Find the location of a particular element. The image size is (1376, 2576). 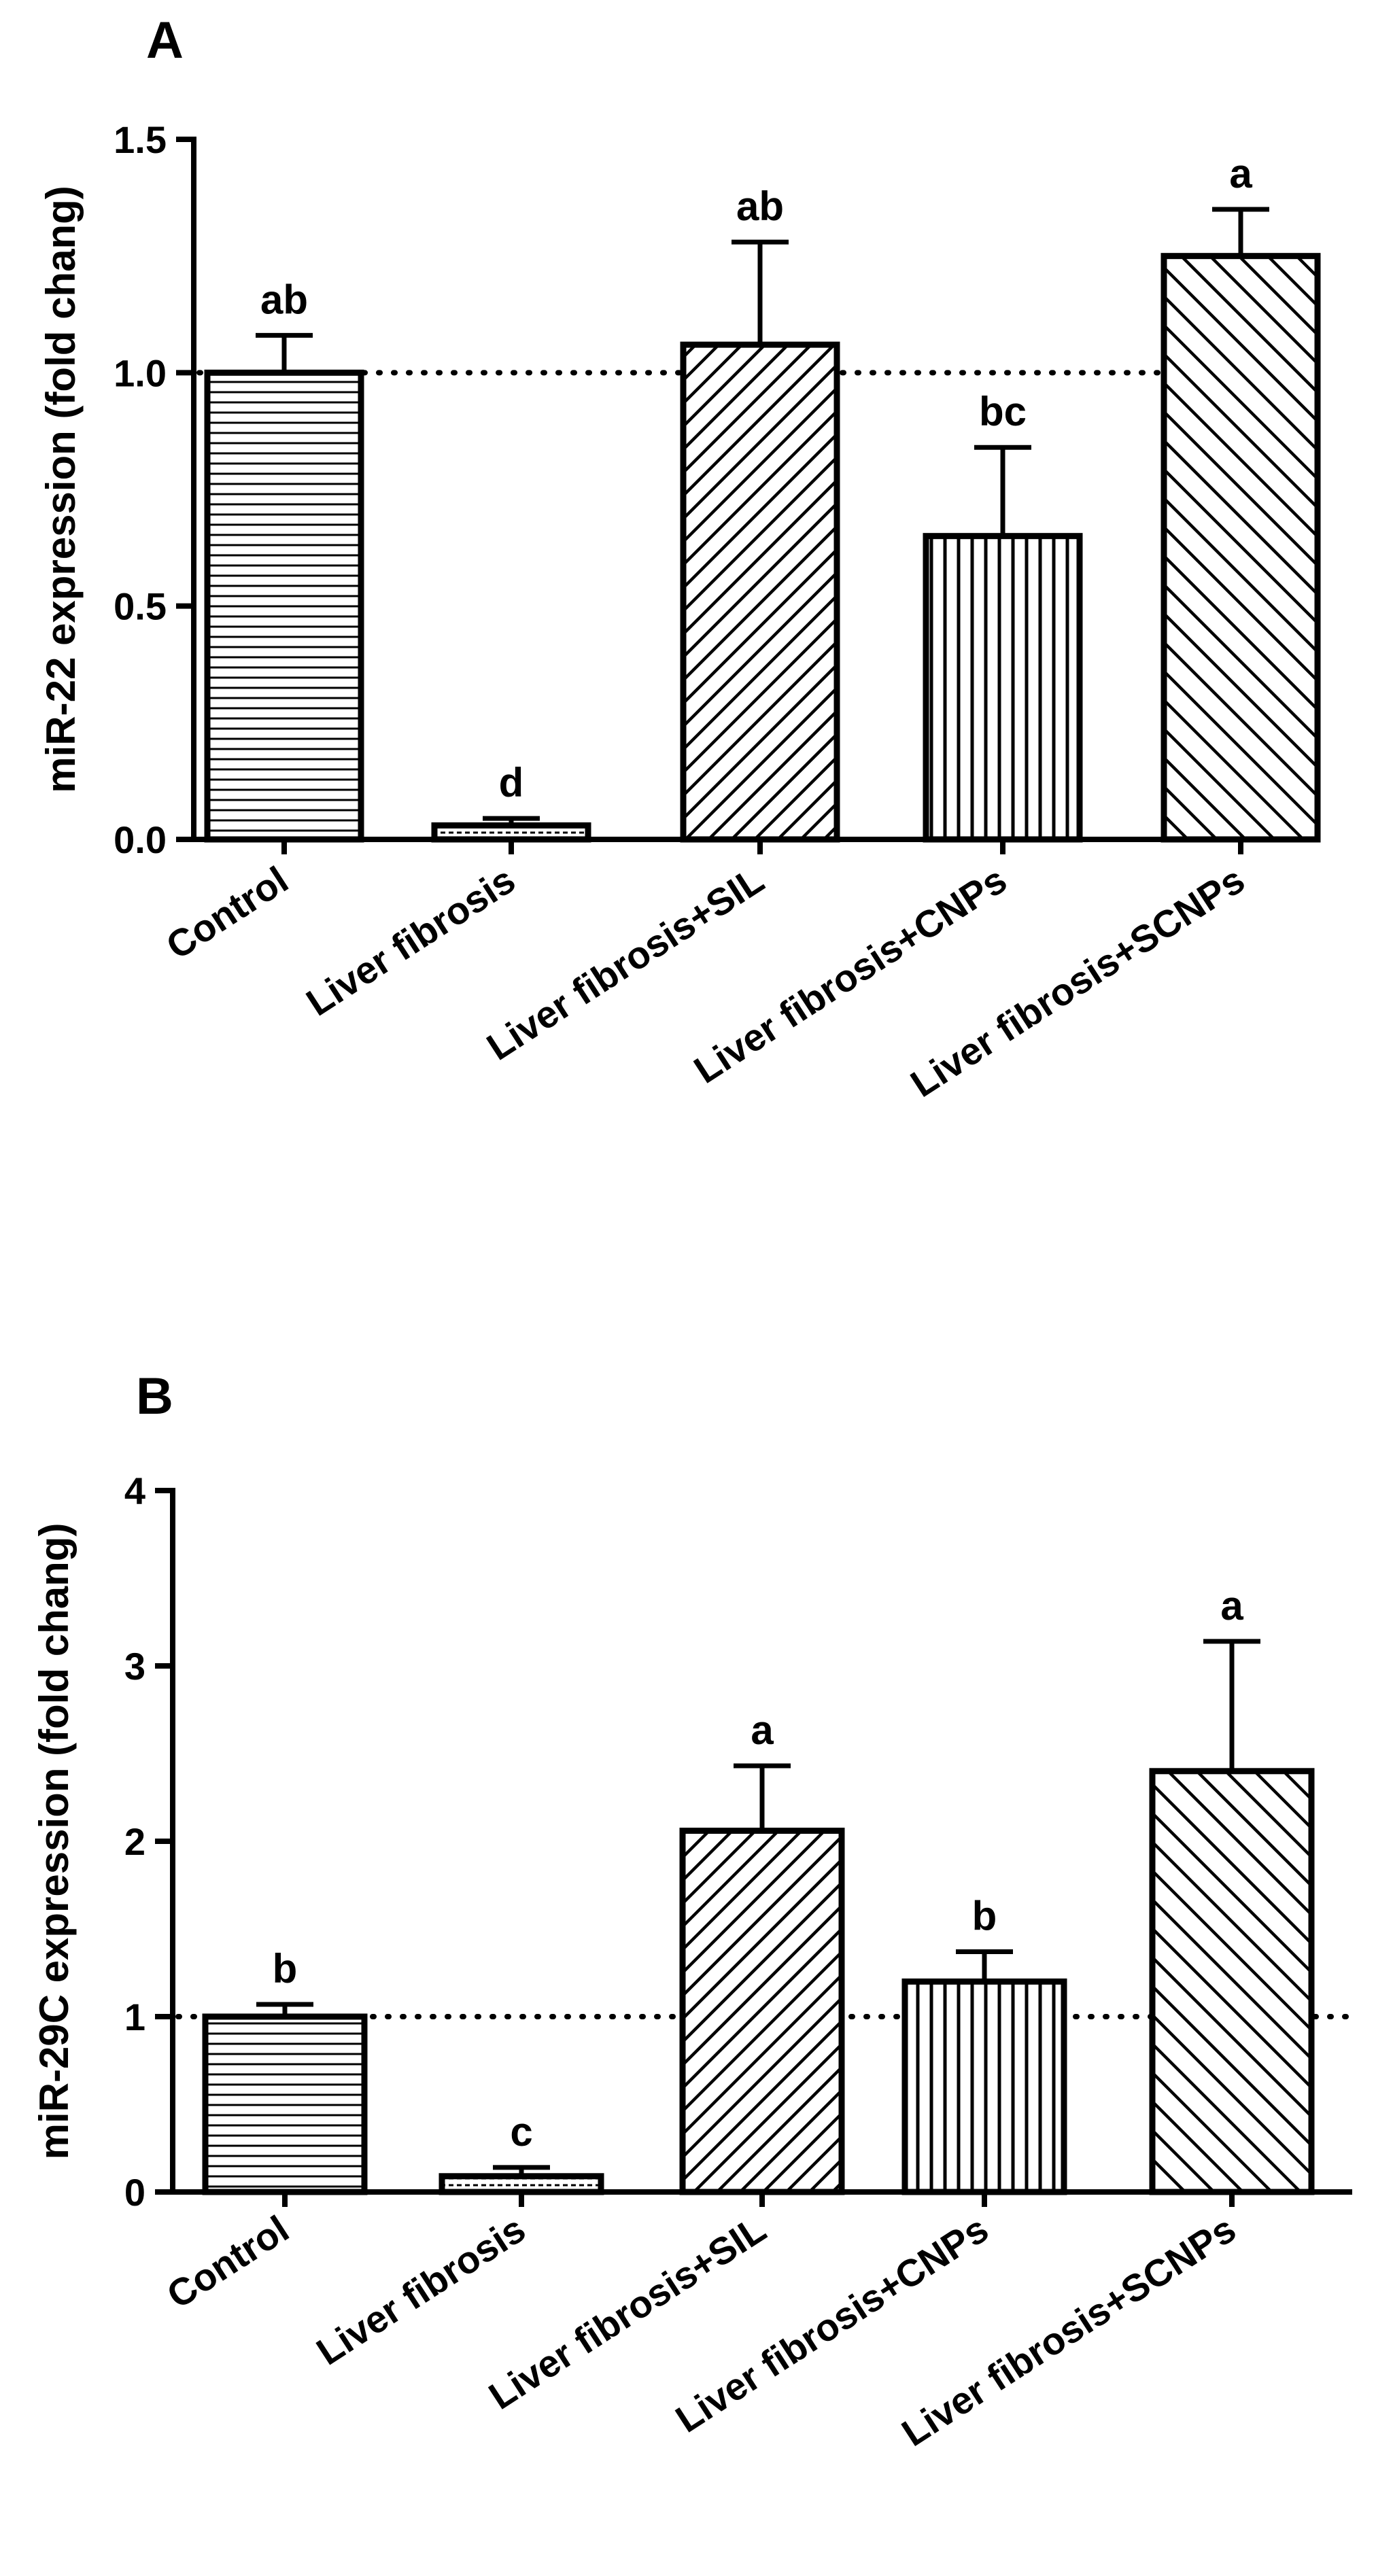

y-tick-label: 1.0 is located at coordinates (140, 372).